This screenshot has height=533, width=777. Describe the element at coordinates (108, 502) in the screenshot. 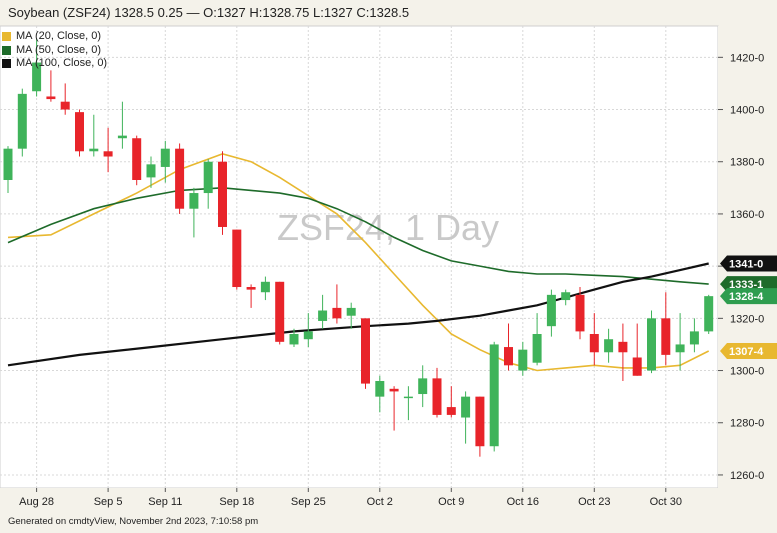

I see `x-tick-label-1: Sep 5` at that location.